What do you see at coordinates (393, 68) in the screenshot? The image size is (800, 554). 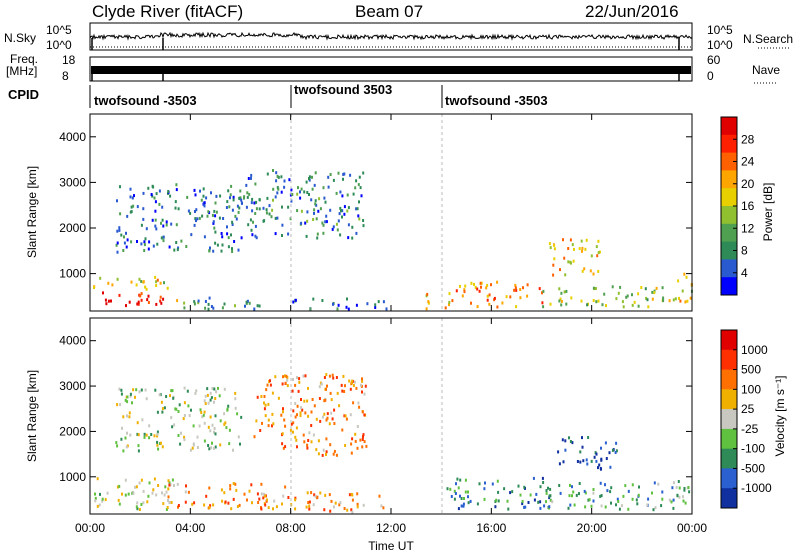 I see `freq-panel: Freq. [MHz] 18 8 60 0 Nave` at bounding box center [393, 68].